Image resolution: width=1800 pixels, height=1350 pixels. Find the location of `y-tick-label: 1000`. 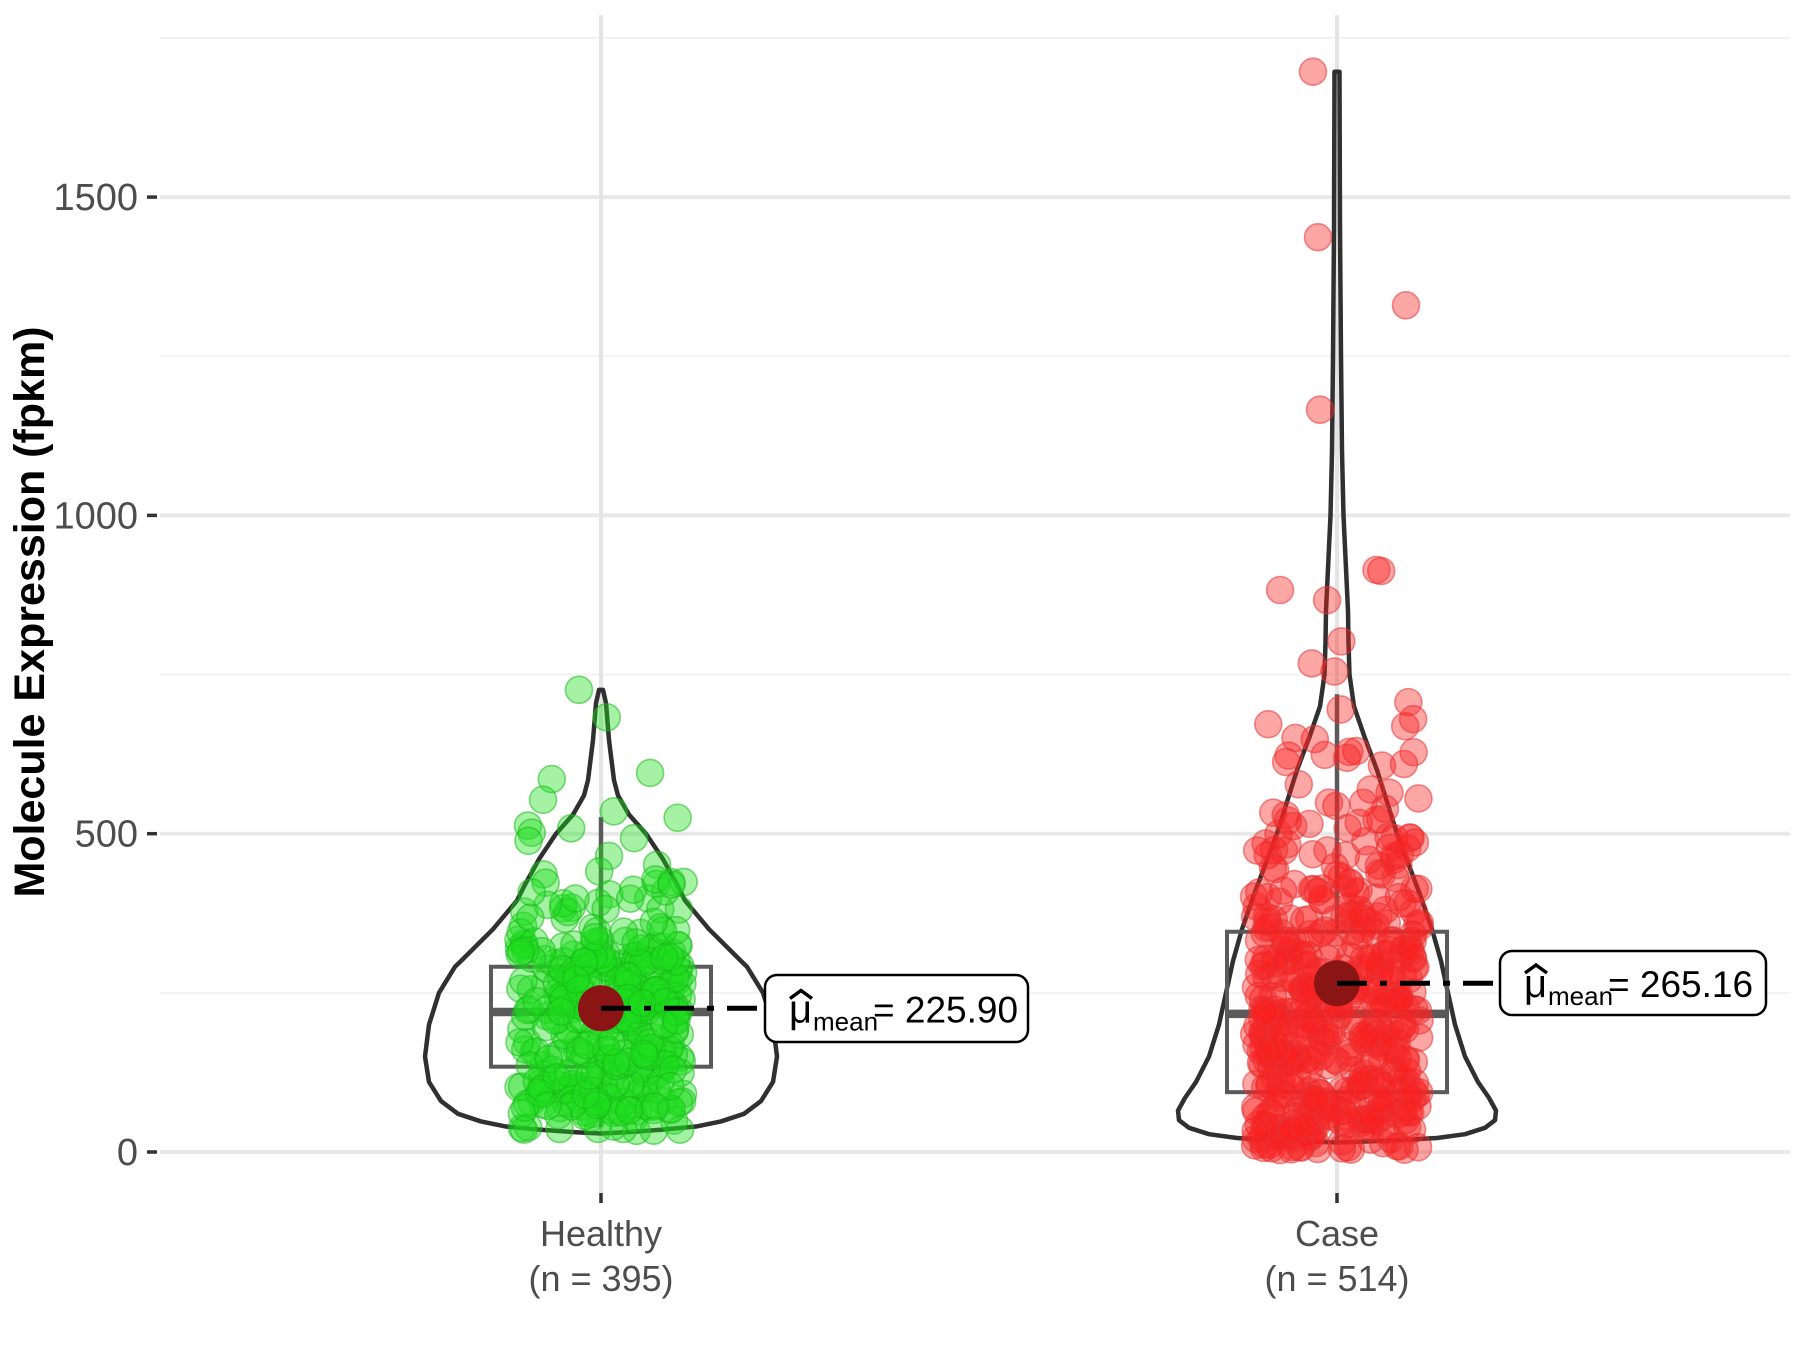

y-tick-label: 1000 is located at coordinates (95, 516).